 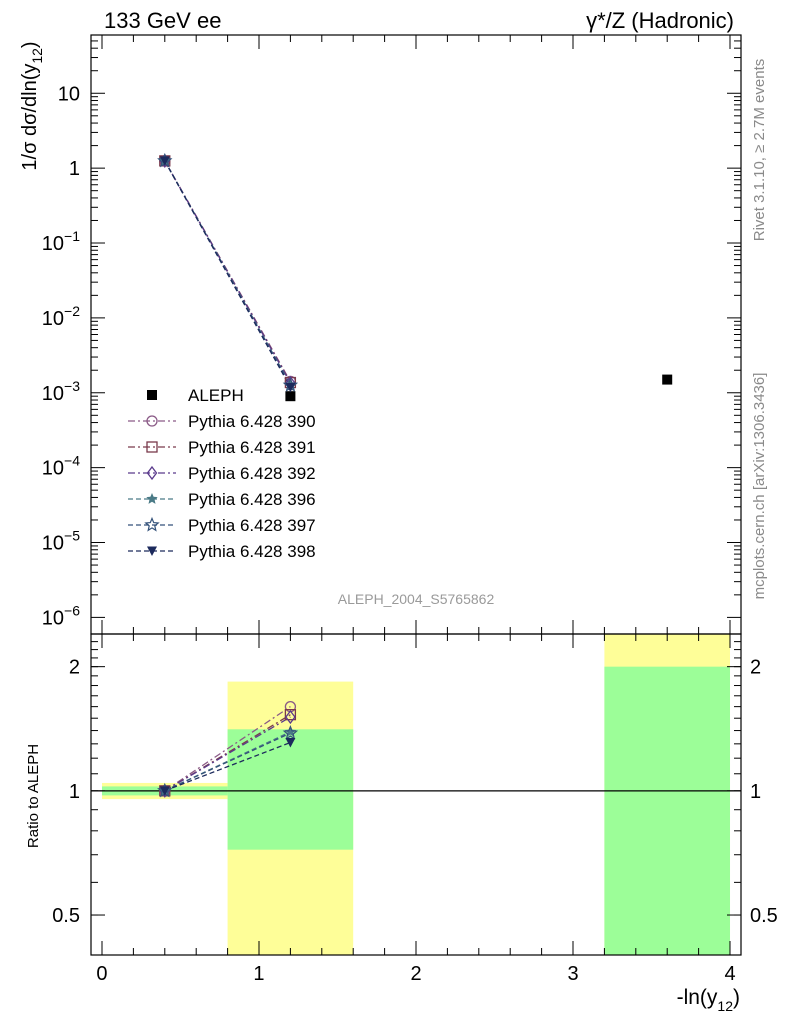 I want to click on rivet-version-label: Rivet 3.1.10, ≥ 2.7M events, so click(x=759, y=150).